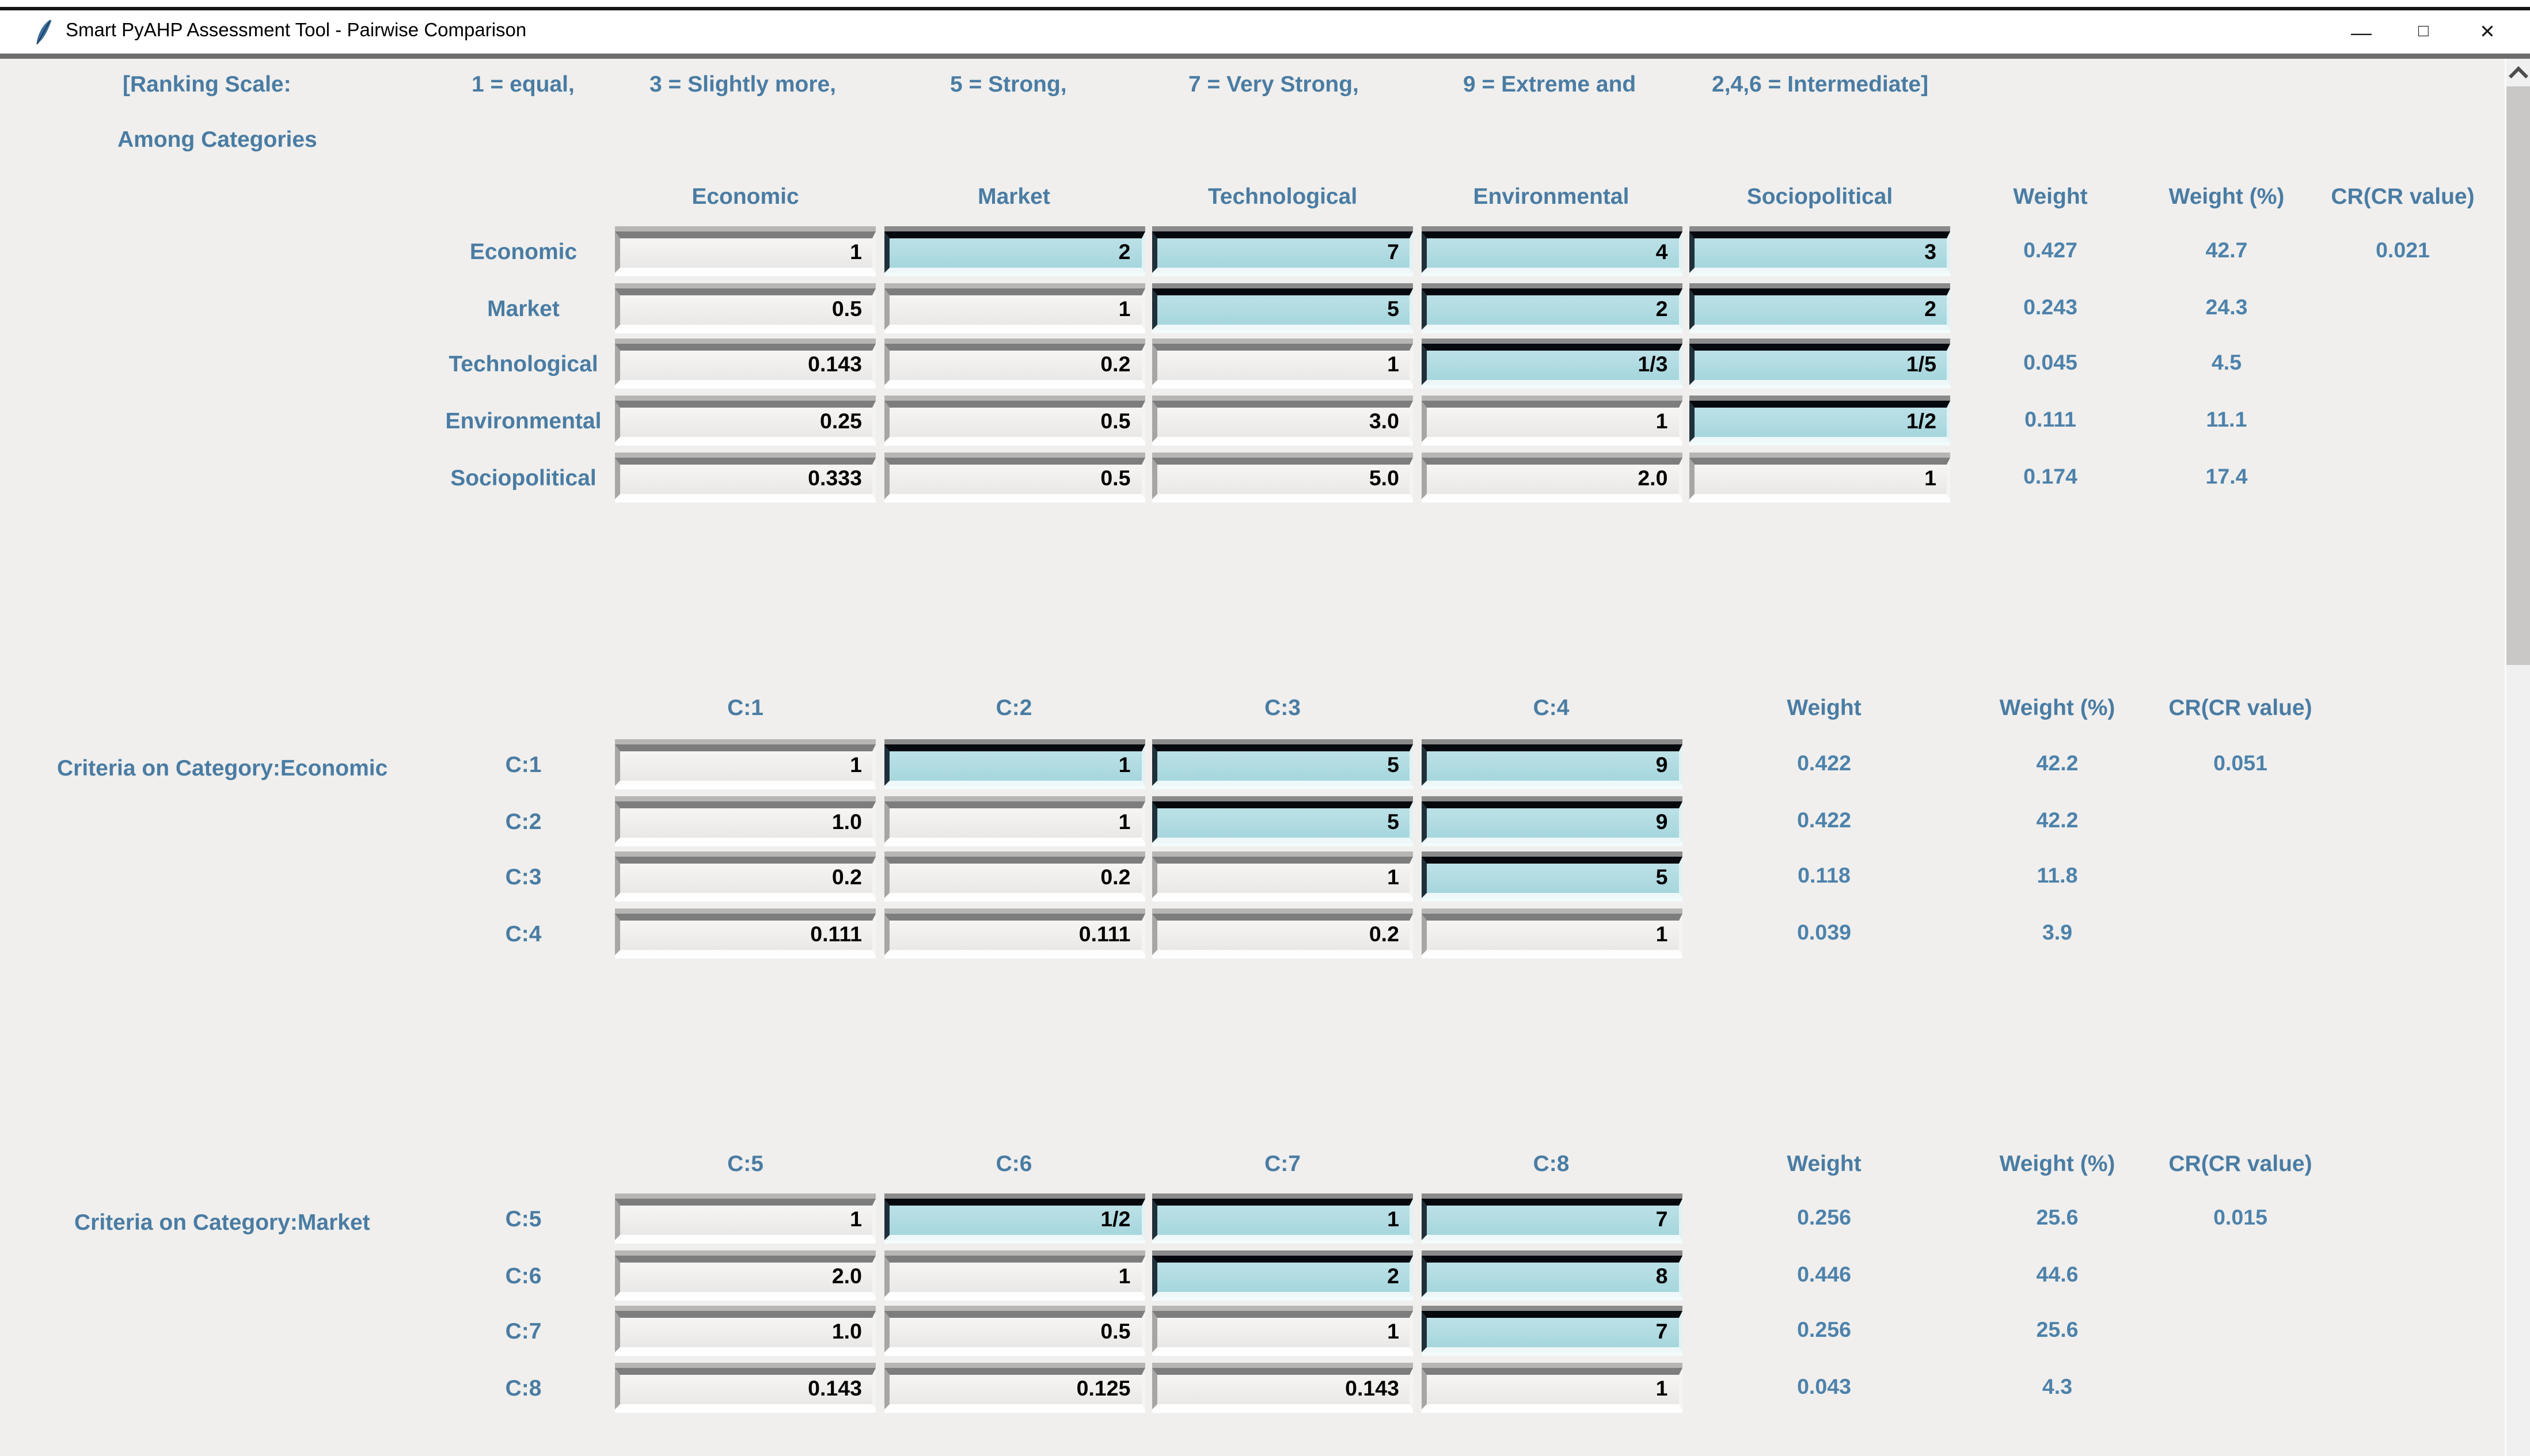  I want to click on matrix-cell: 1/3, so click(1551, 365).